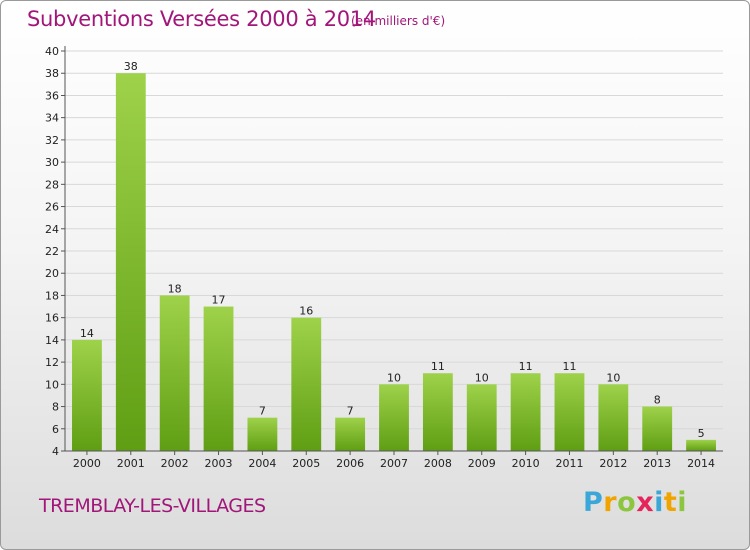 The height and width of the screenshot is (550, 750). What do you see at coordinates (610, 502) in the screenshot?
I see `logo-letter: r` at bounding box center [610, 502].